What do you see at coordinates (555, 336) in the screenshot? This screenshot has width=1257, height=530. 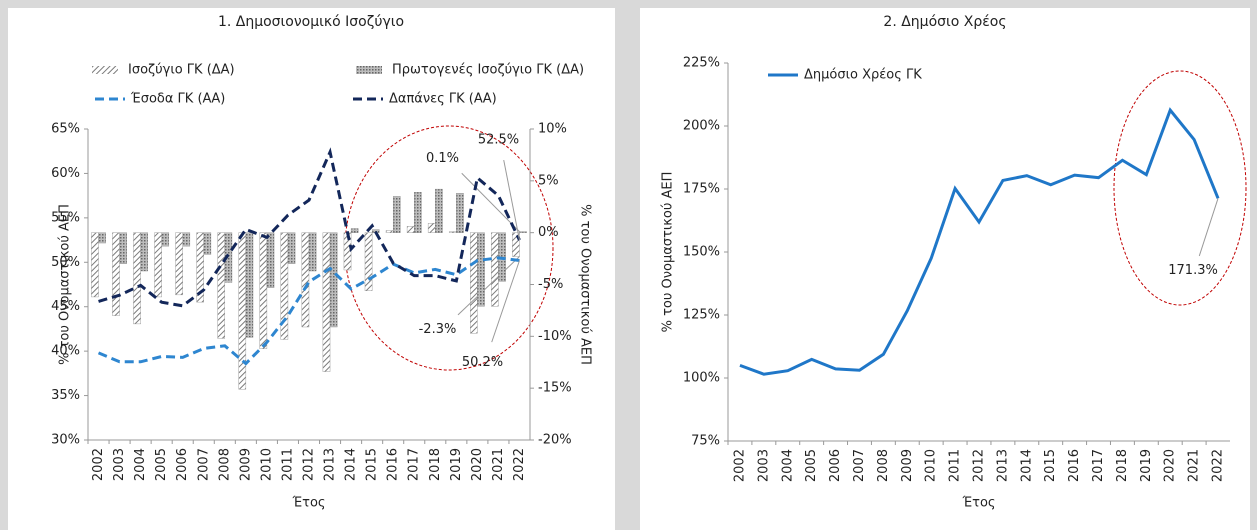 I see `y2-tick-label: -10%` at bounding box center [555, 336].